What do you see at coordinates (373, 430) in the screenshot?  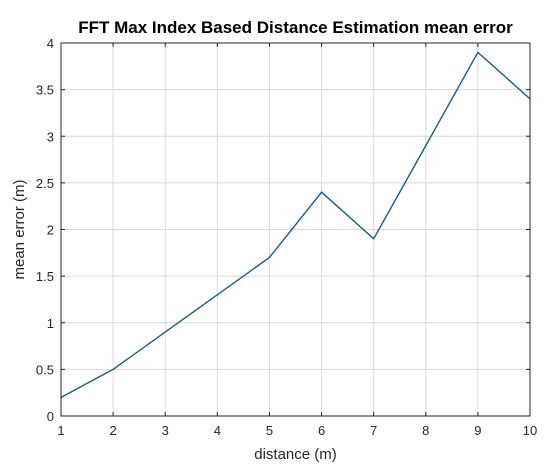 I see `x-tick-label: 7` at bounding box center [373, 430].